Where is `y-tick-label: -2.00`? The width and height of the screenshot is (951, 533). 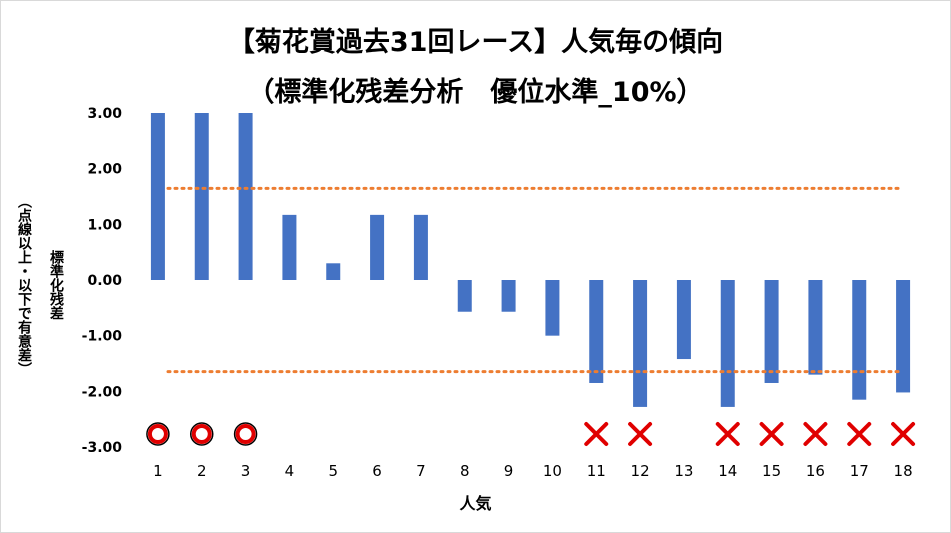
y-tick-label: -2.00 is located at coordinates (102, 392).